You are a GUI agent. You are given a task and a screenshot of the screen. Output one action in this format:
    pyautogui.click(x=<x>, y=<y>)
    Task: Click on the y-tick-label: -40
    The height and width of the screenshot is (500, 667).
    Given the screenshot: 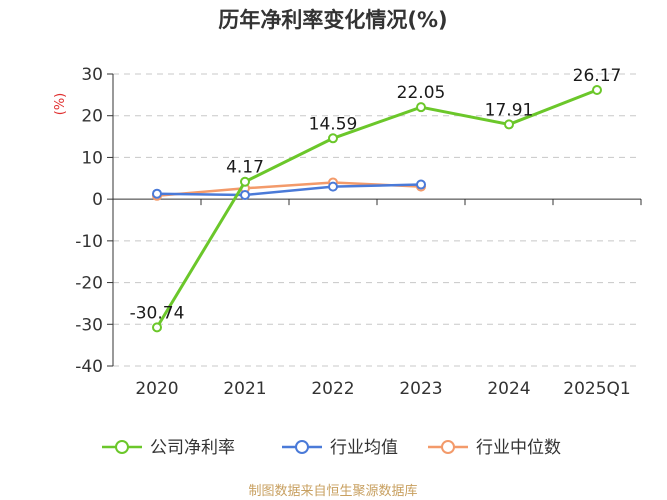 What is the action you would take?
    pyautogui.click(x=89, y=367)
    